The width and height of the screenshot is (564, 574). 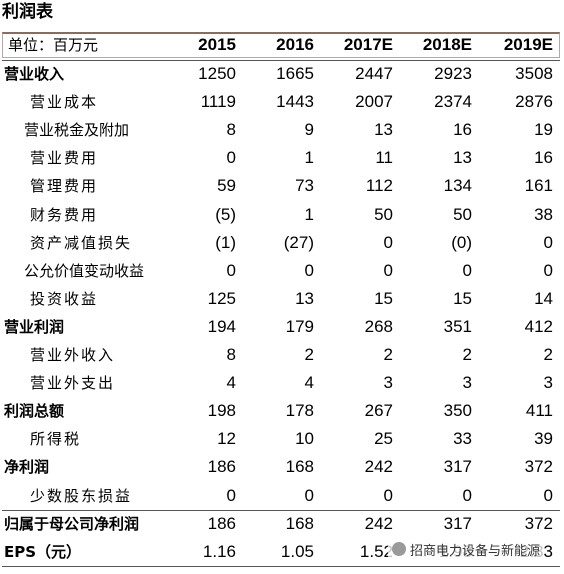 I want to click on row-label: 财务费用, so click(x=64, y=214).